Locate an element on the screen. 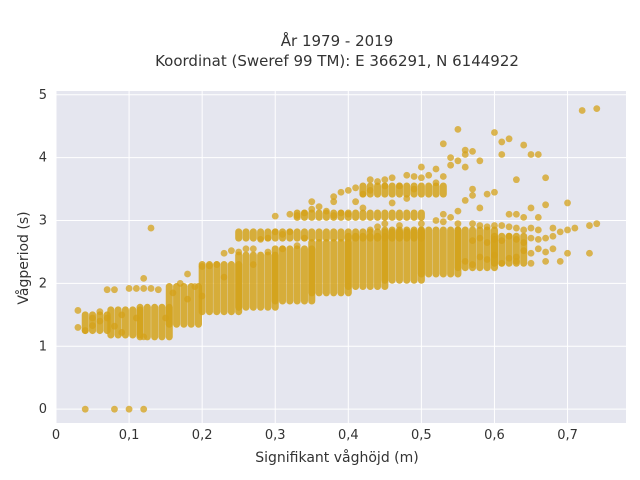 This screenshot has width=640, height=480. y-tick-label: 1 is located at coordinates (43, 346).